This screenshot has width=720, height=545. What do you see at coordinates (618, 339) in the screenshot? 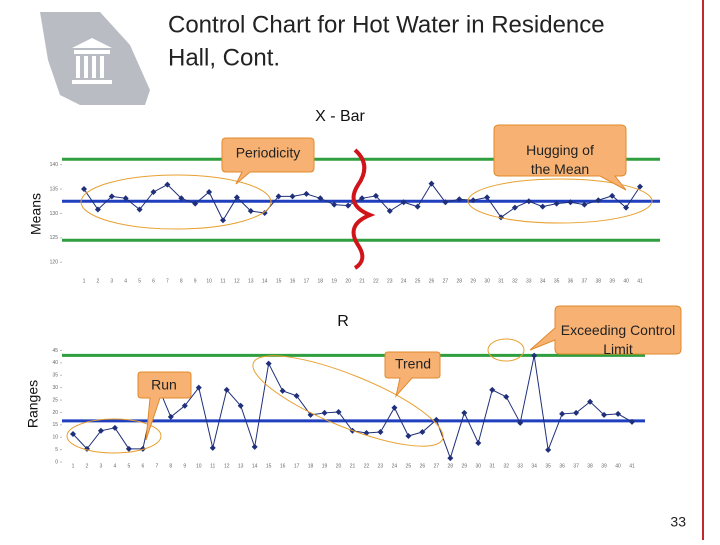
I see `callout-text: Exceeding Control Limit` at bounding box center [618, 339].